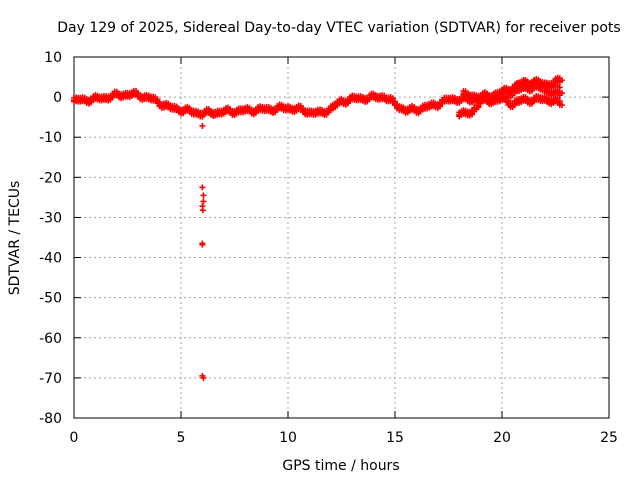  I want to click on x-tick-label: 0, so click(74, 438).